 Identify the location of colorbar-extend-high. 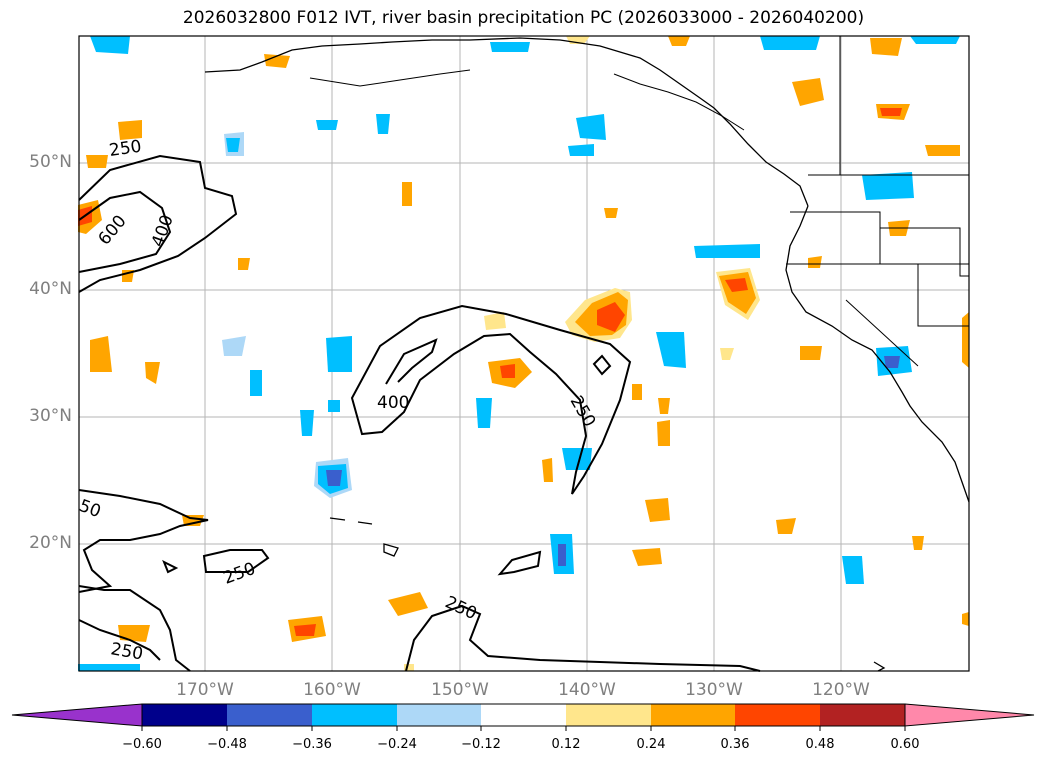
(969, 715).